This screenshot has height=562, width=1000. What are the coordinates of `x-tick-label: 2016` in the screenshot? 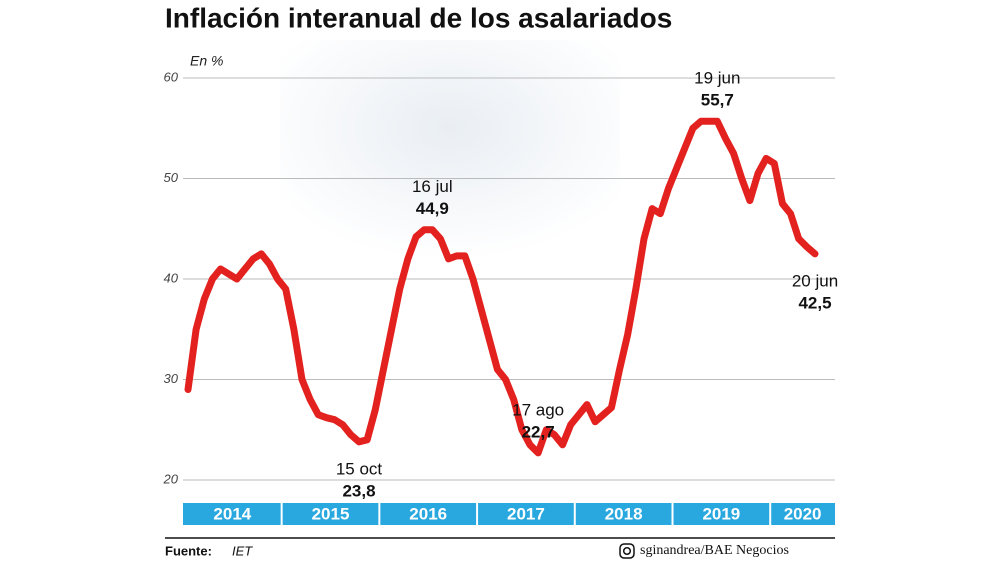 It's located at (428, 513).